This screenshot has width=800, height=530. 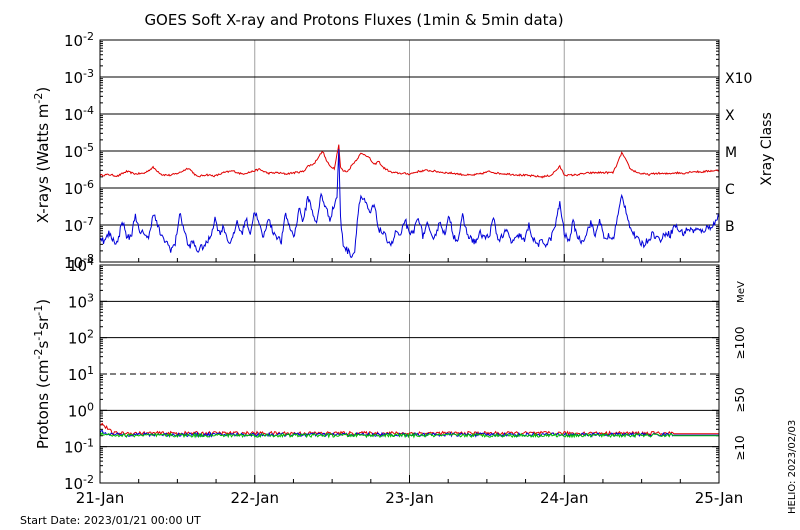 I want to click on xray-series-line, so click(x=409, y=161).